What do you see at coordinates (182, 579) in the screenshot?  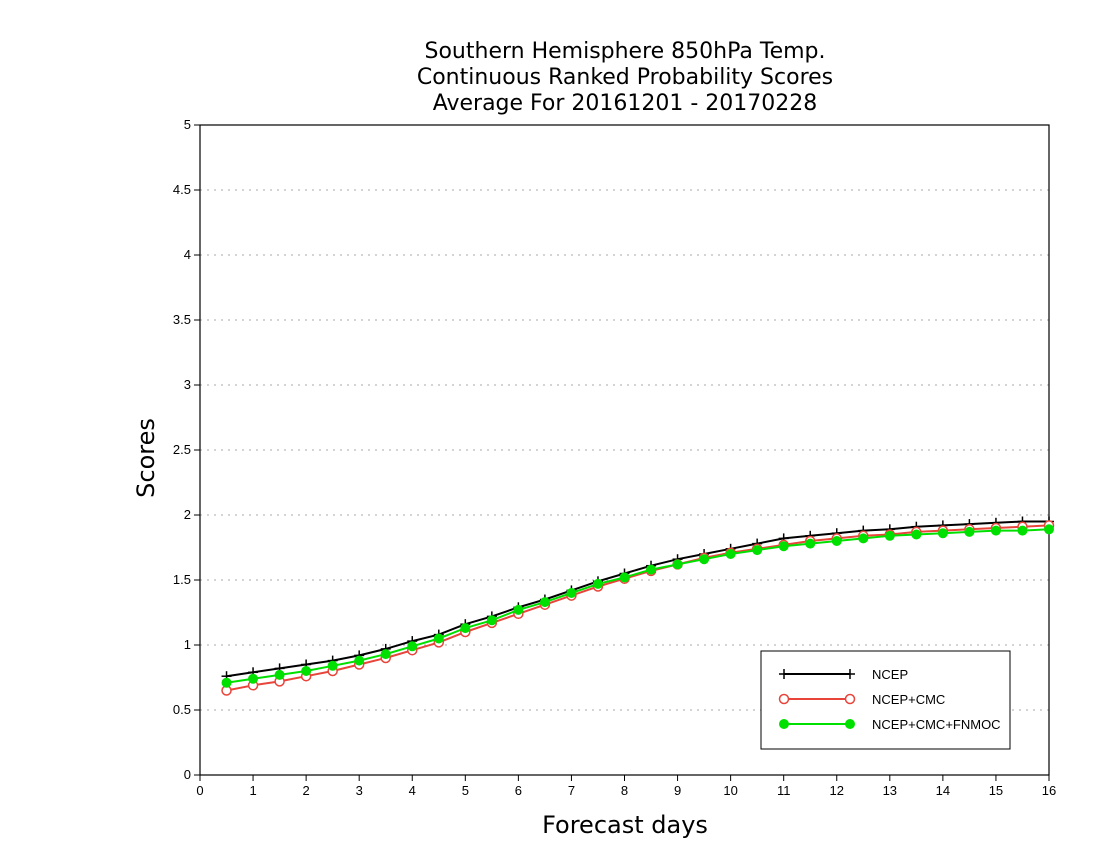 I see `y-tick-label: 1.5` at bounding box center [182, 579].